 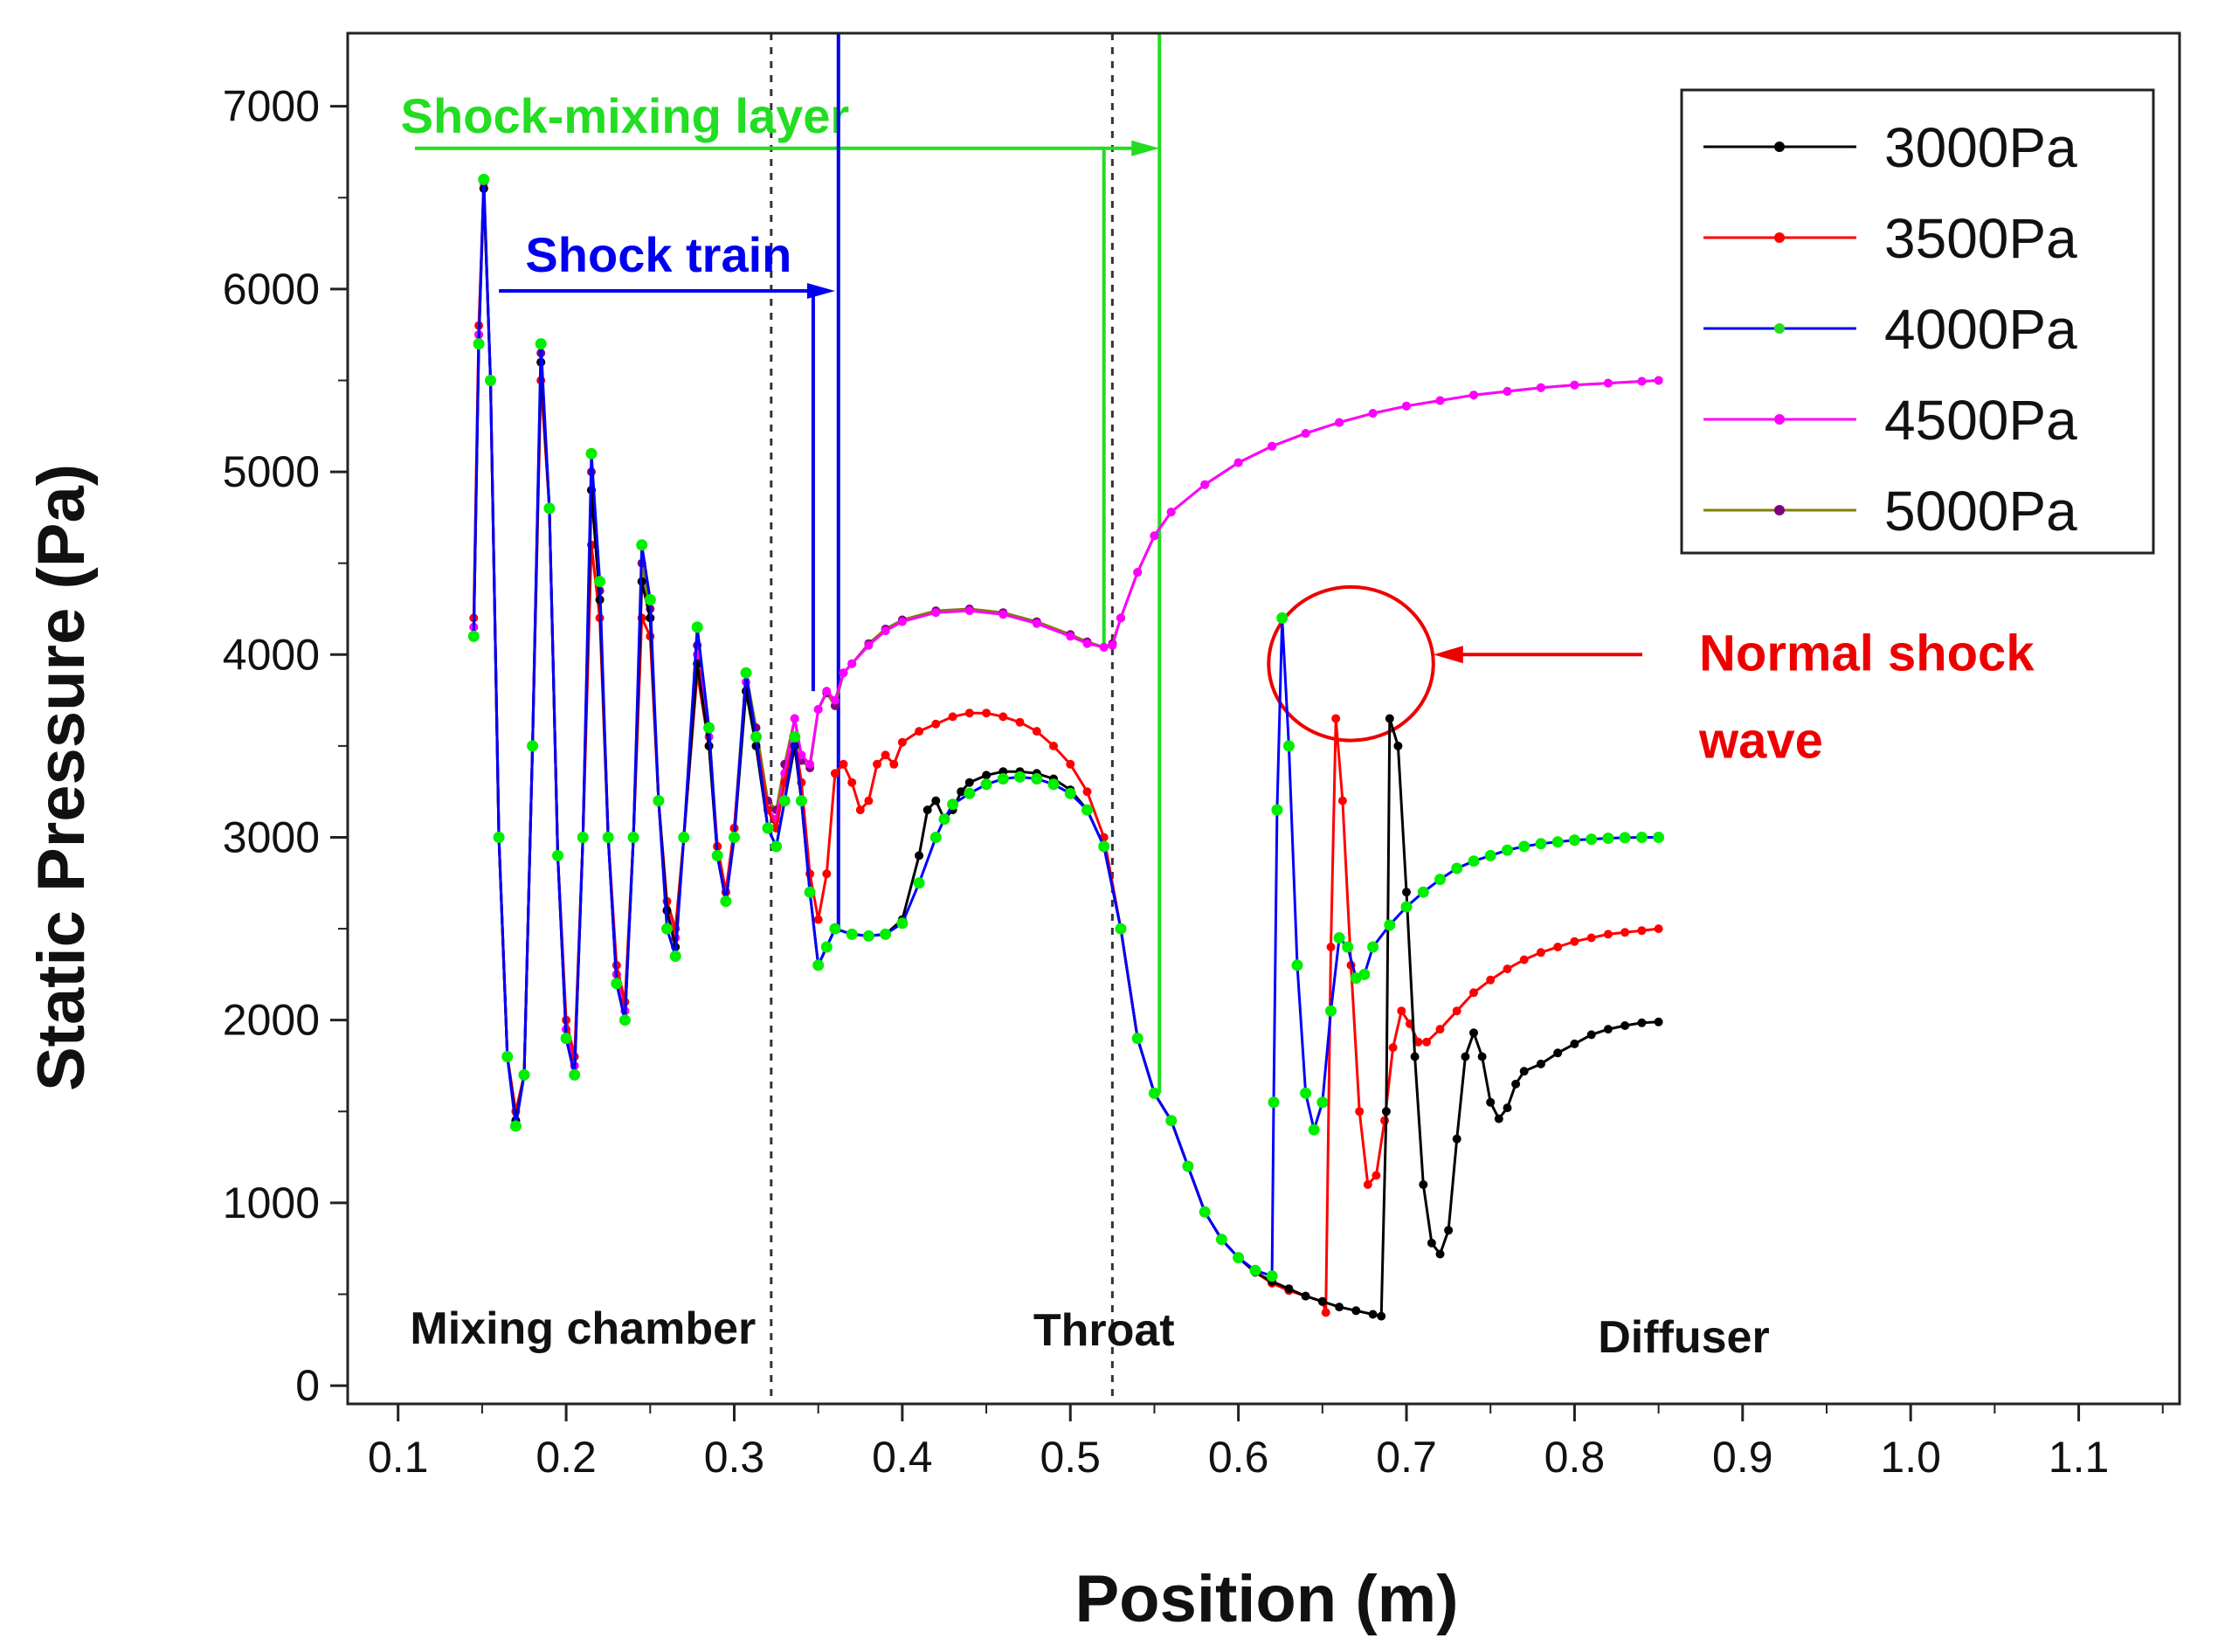 I want to click on x-tick-label: 1.0, so click(x=1910, y=1457).